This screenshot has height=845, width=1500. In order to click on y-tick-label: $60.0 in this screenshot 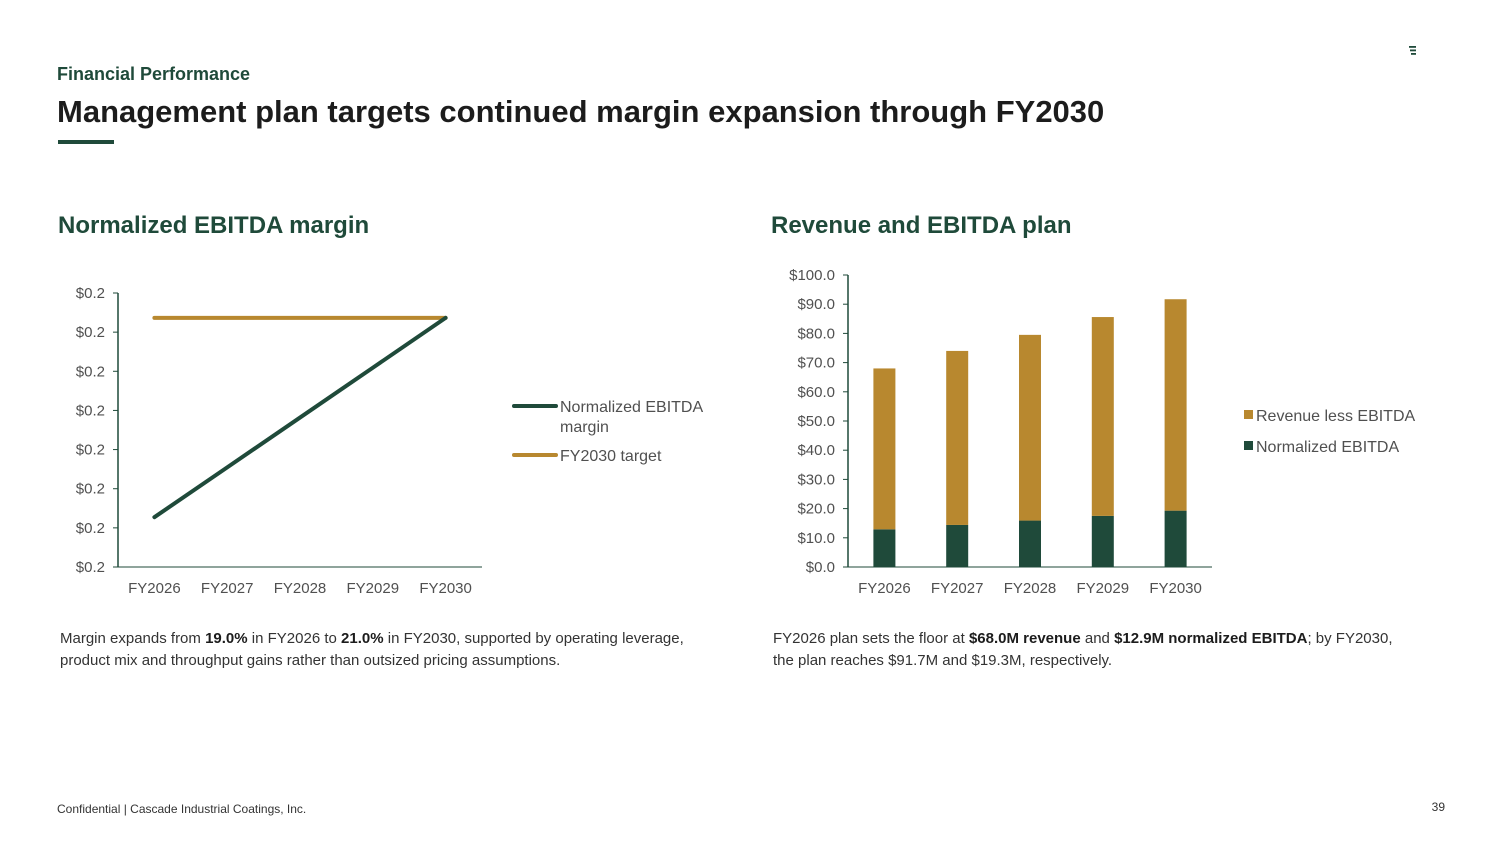, I will do `click(816, 392)`.